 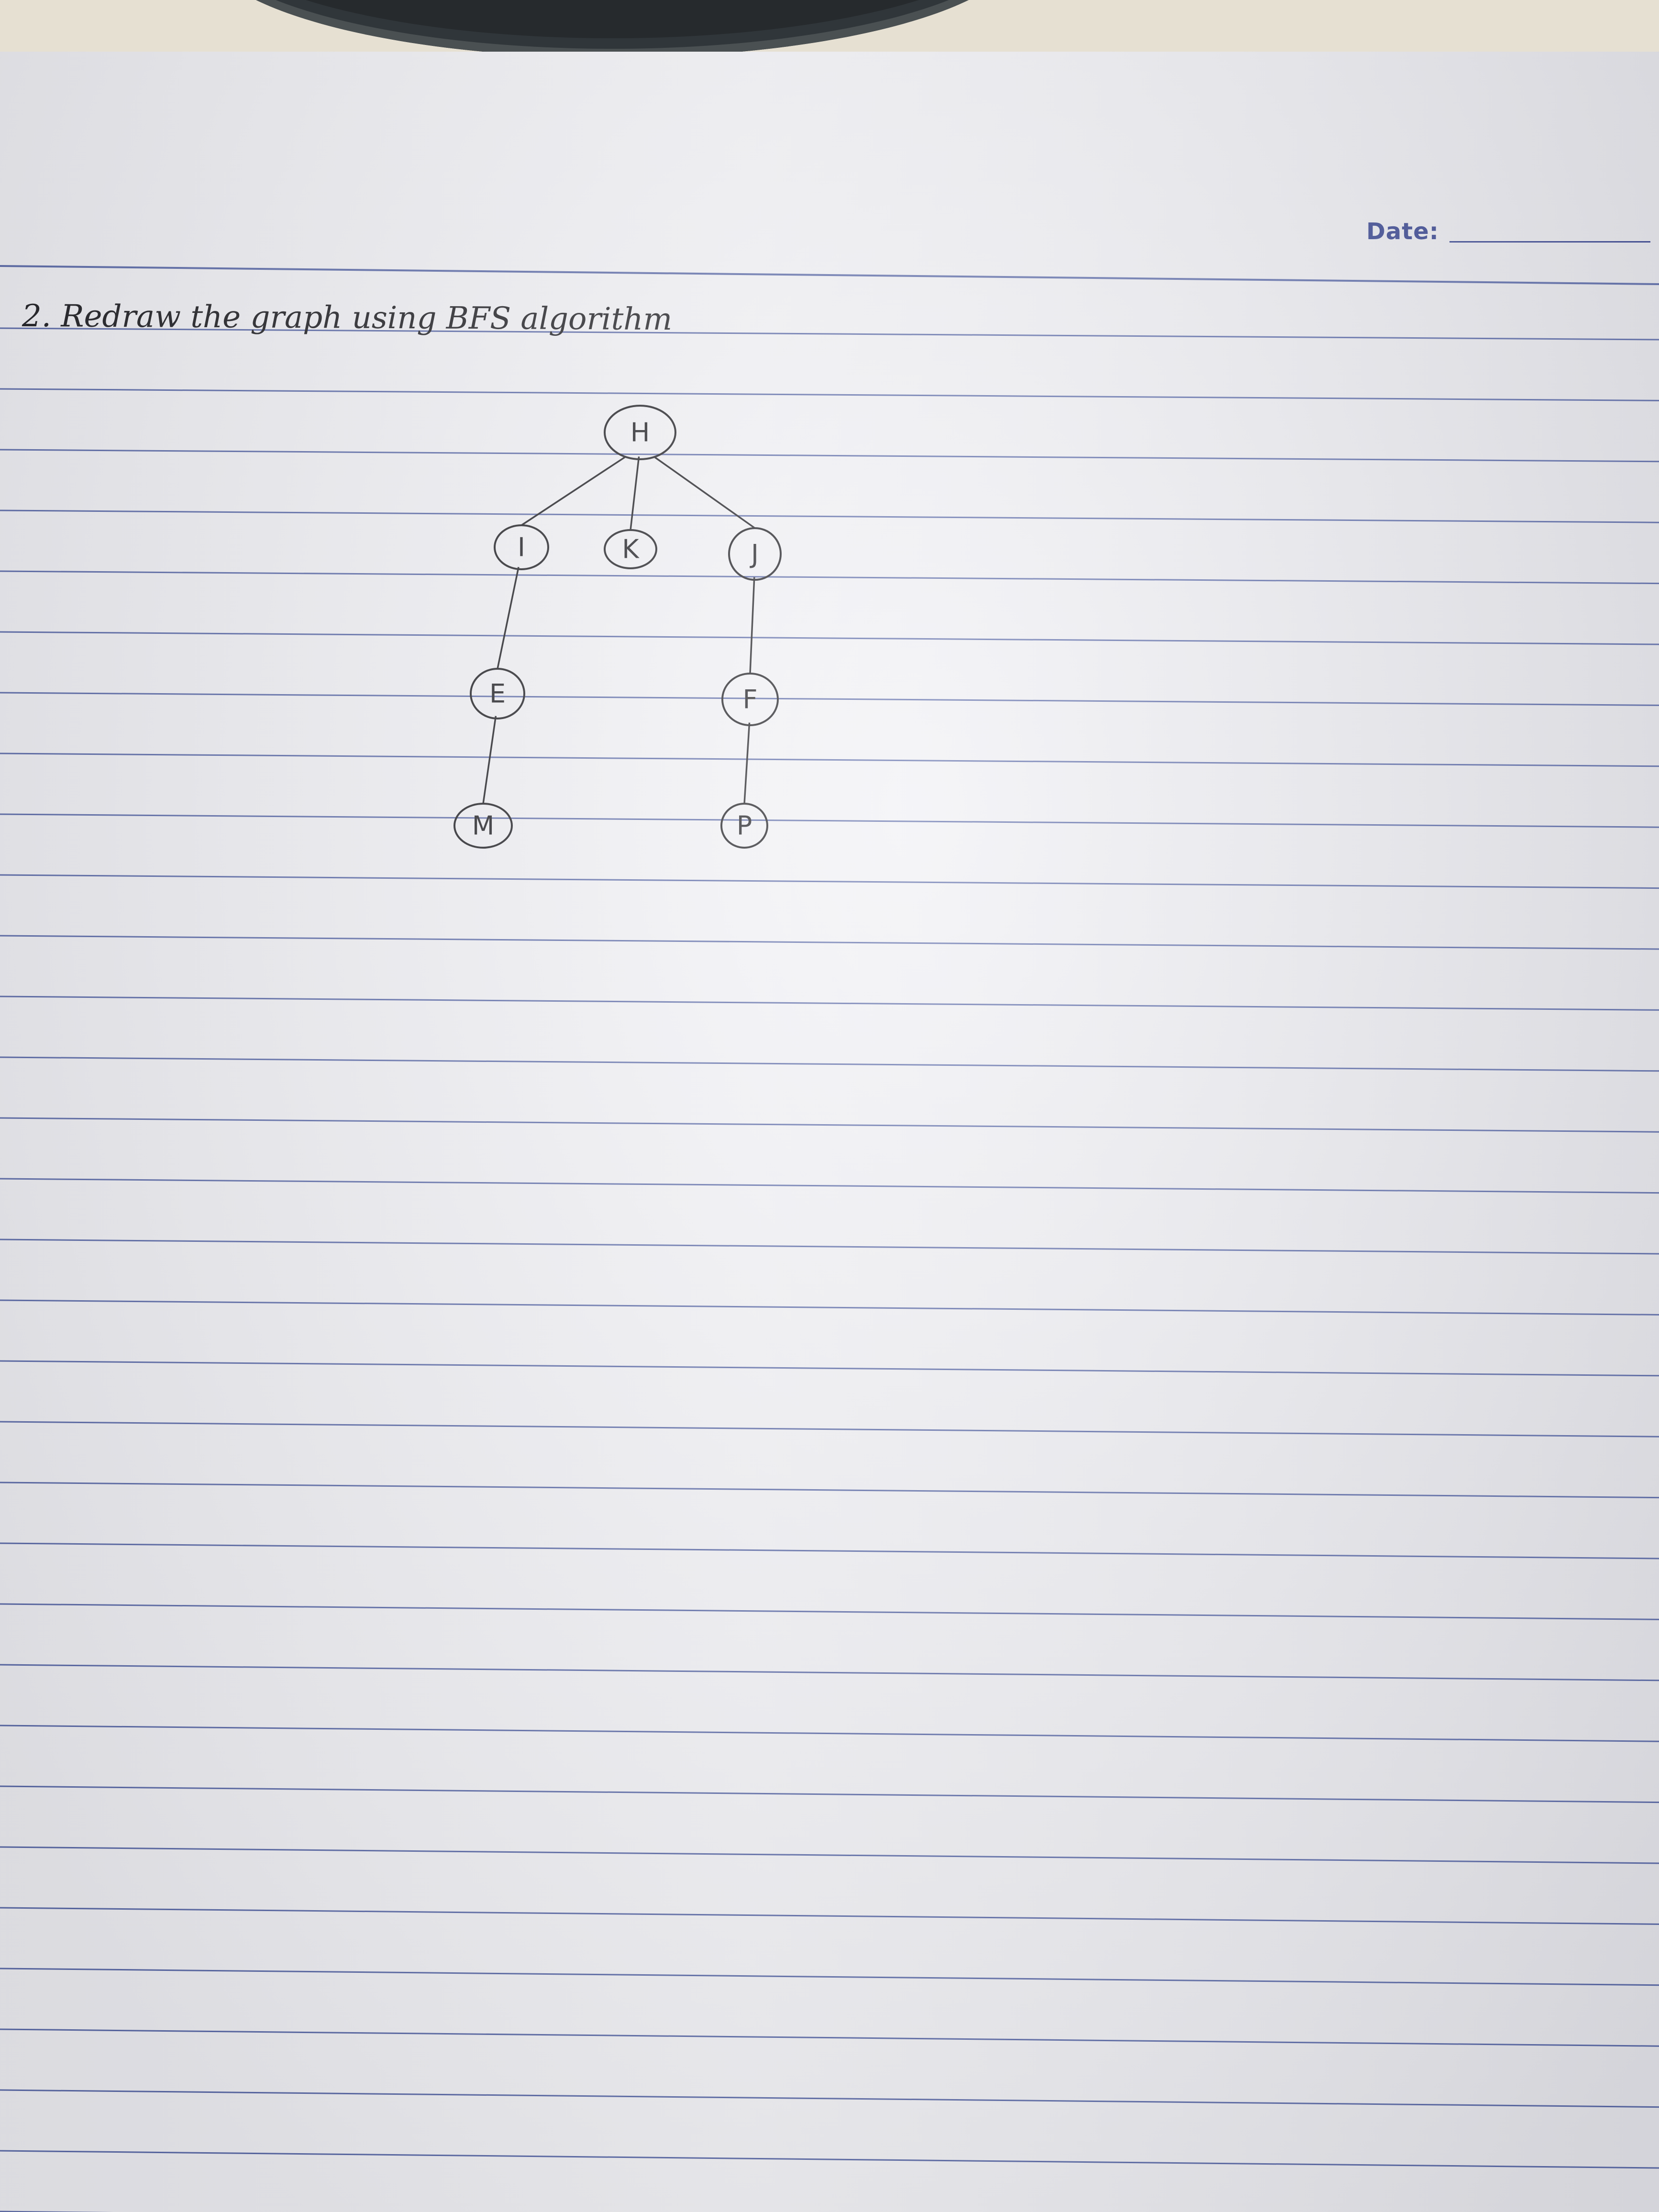 I want to click on node-J: J, so click(x=755, y=554).